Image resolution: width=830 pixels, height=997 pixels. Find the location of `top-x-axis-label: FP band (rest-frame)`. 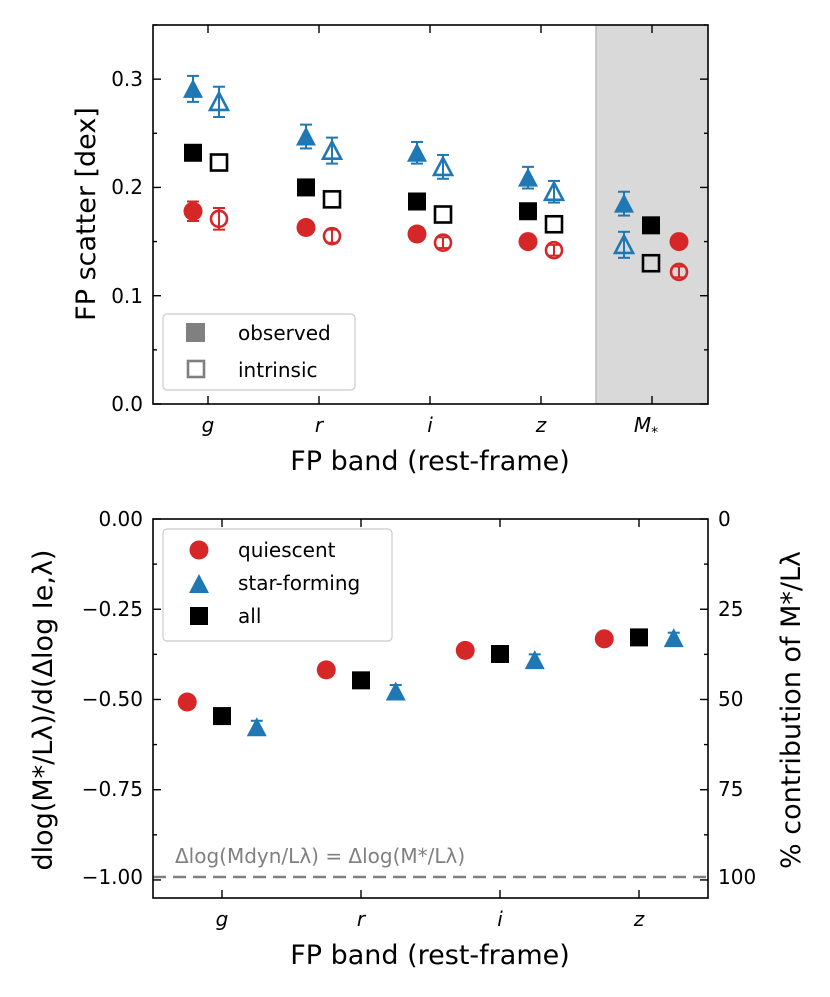

top-x-axis-label: FP band (rest-frame) is located at coordinates (430, 461).